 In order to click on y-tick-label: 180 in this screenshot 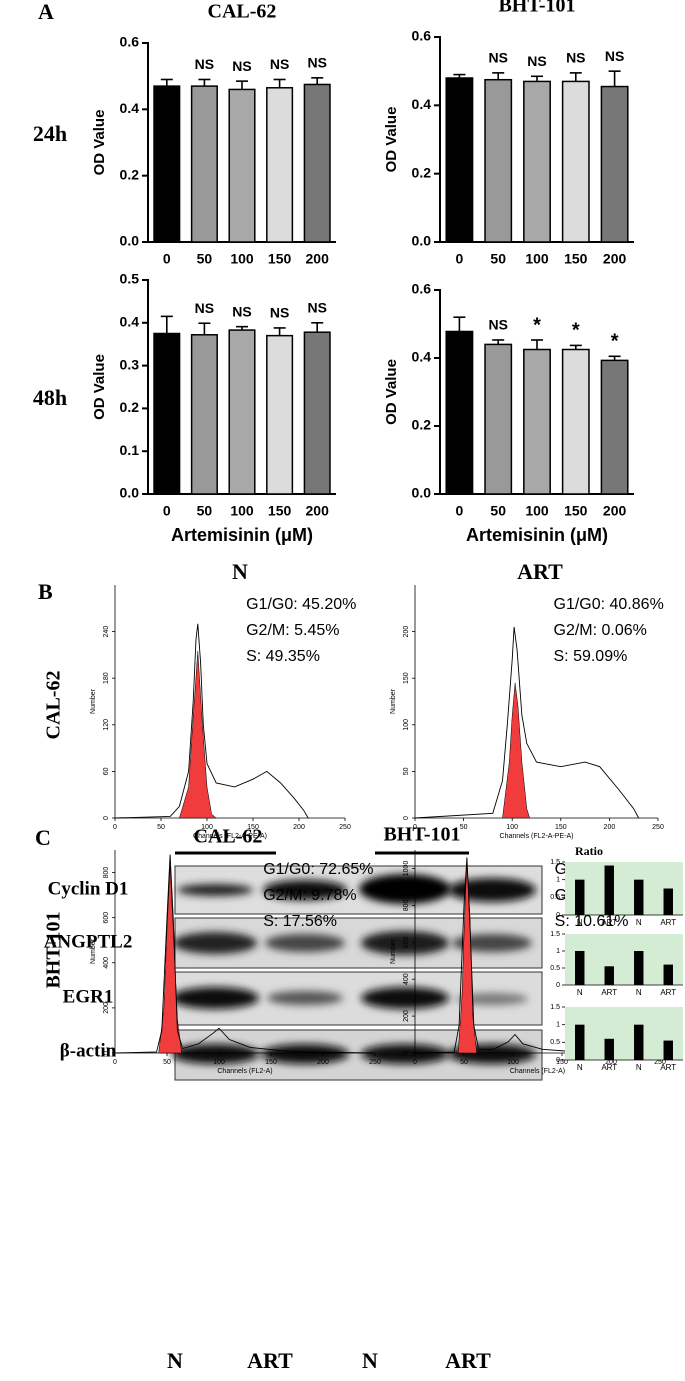, I will do `click(106, 678)`.